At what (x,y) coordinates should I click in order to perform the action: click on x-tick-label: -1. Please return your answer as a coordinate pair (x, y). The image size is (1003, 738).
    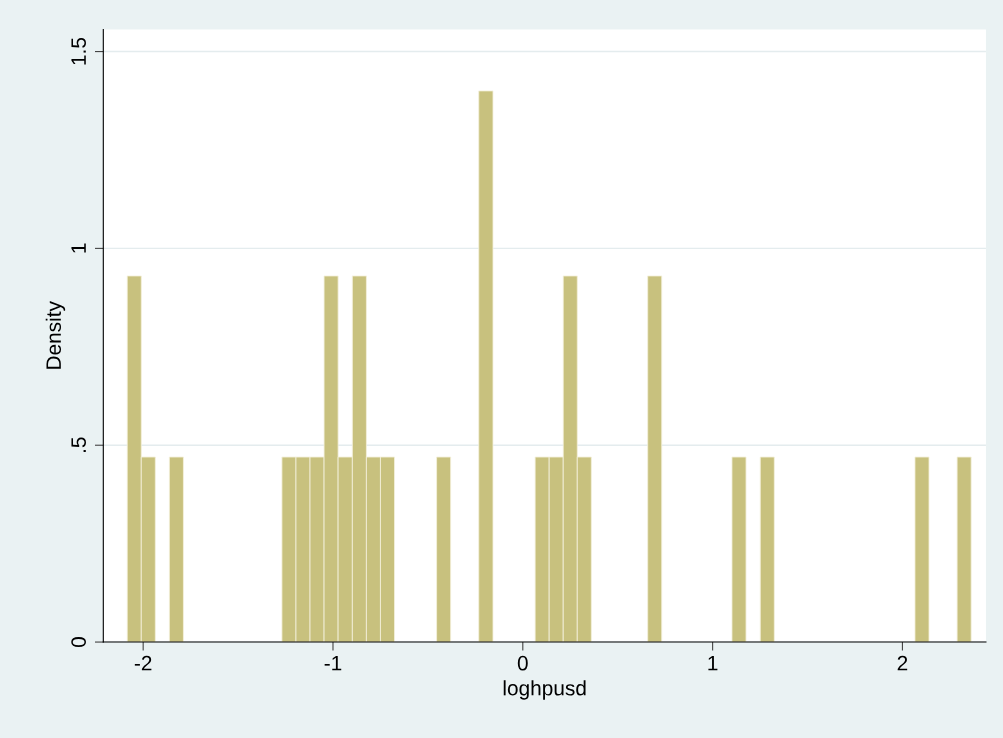
    Looking at the image, I should click on (333, 663).